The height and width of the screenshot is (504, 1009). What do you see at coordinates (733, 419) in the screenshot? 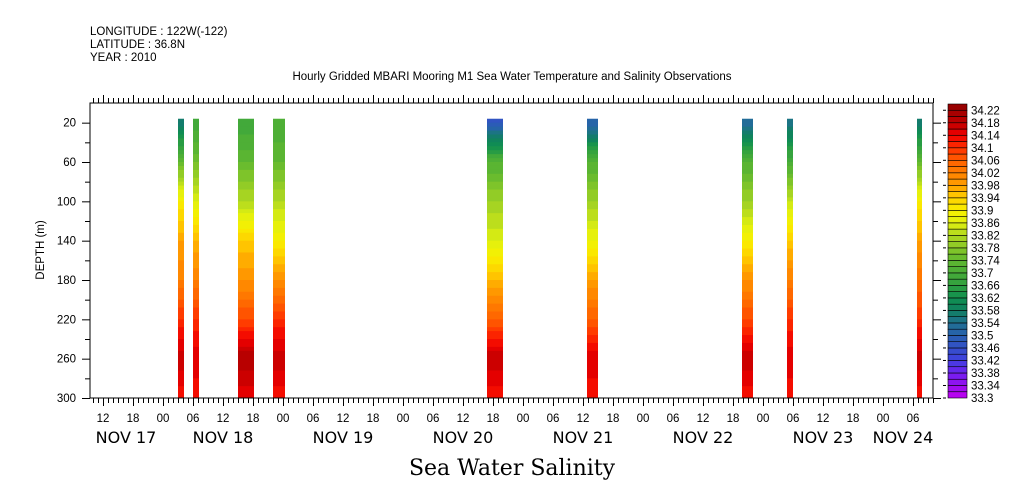
I see `x-tick-label: 18` at bounding box center [733, 419].